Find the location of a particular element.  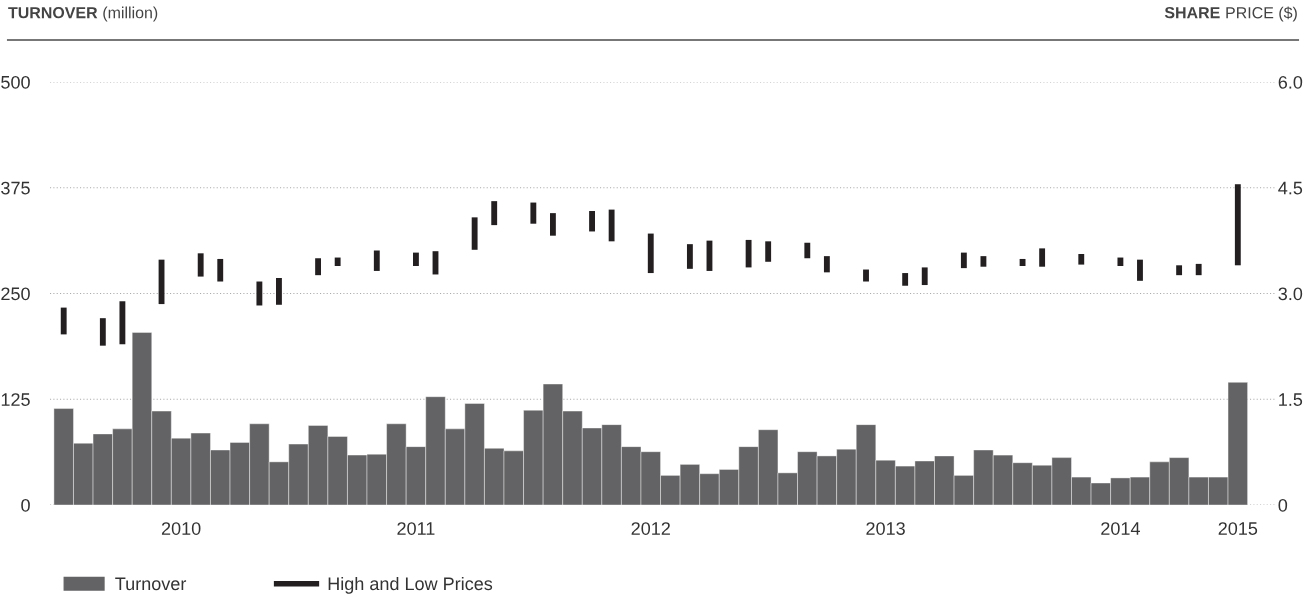

y2-tick-label: 1.5 is located at coordinates (1291, 399).